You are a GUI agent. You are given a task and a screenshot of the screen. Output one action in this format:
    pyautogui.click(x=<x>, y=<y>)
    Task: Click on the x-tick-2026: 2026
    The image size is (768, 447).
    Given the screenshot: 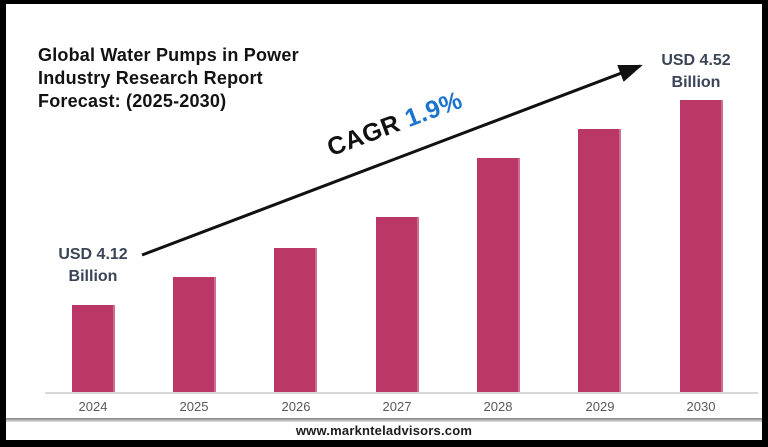 What is the action you would take?
    pyautogui.click(x=296, y=406)
    